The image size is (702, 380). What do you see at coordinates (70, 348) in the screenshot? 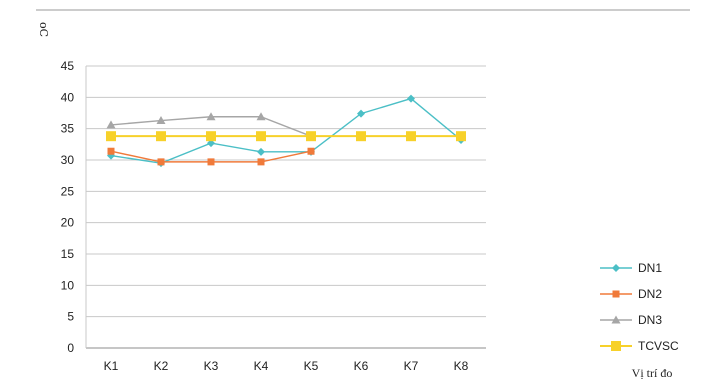
I see `y-tick-label: 0` at bounding box center [70, 348].